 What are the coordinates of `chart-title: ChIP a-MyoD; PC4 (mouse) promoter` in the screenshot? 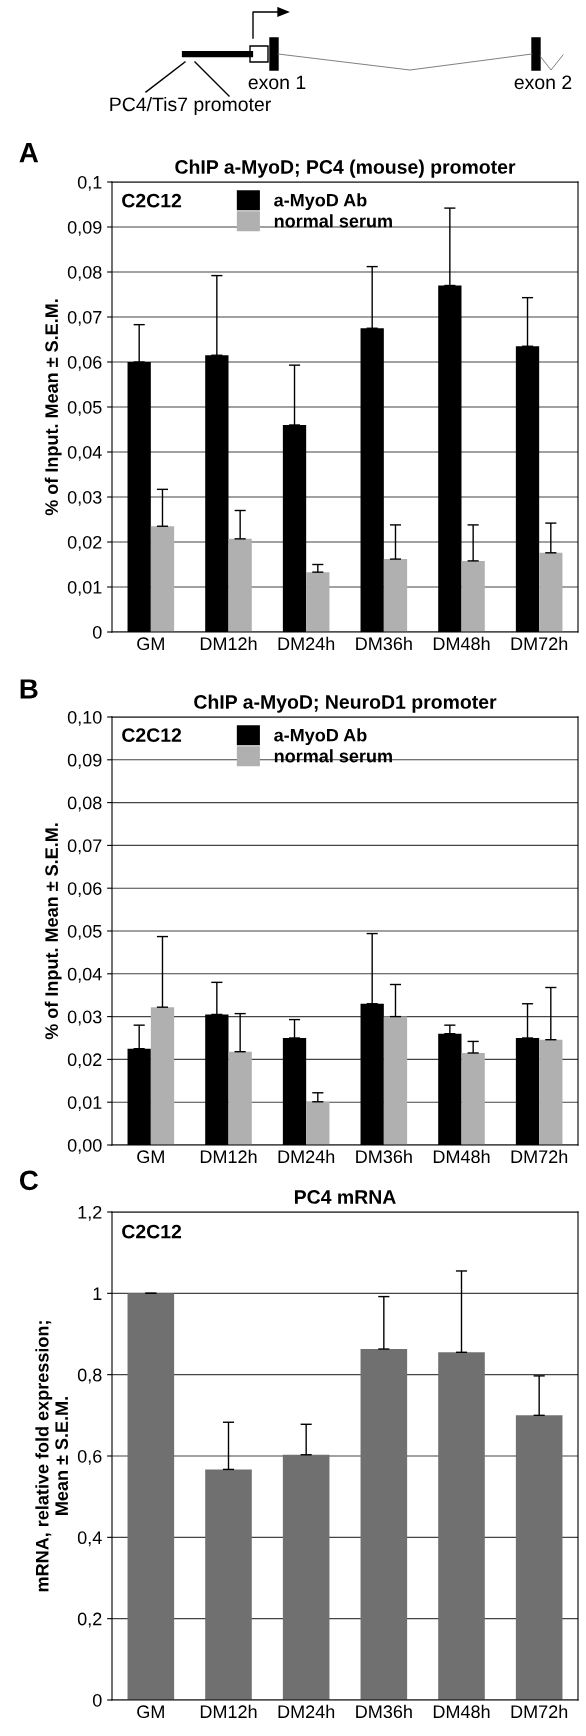 It's located at (345, 168).